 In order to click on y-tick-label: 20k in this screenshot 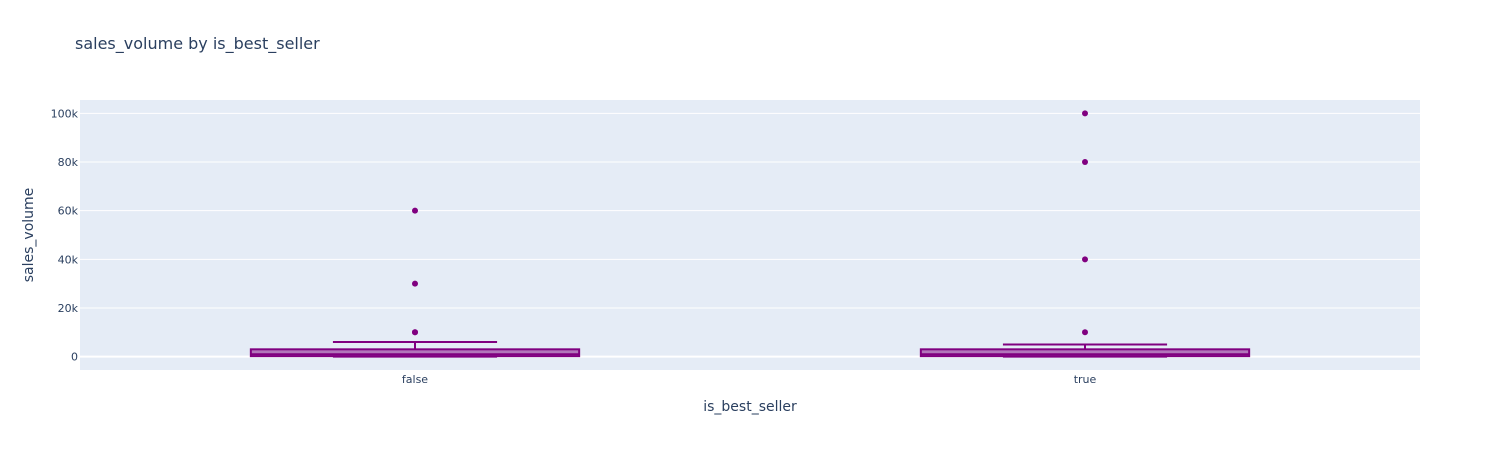, I will do `click(68, 308)`.